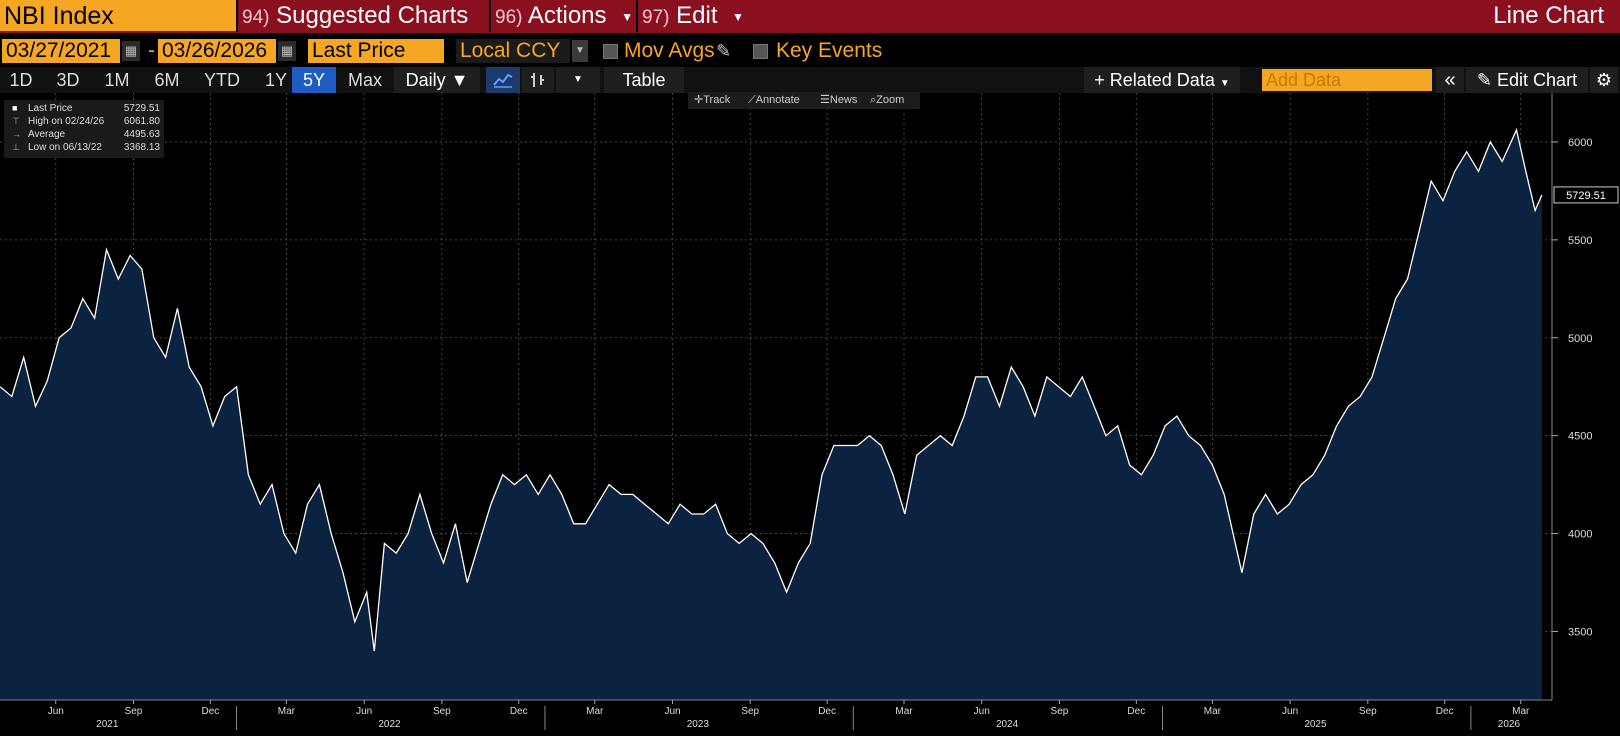 Image resolution: width=1620 pixels, height=736 pixels. Describe the element at coordinates (1580, 632) in the screenshot. I see `y-tick-label: 3500` at that location.